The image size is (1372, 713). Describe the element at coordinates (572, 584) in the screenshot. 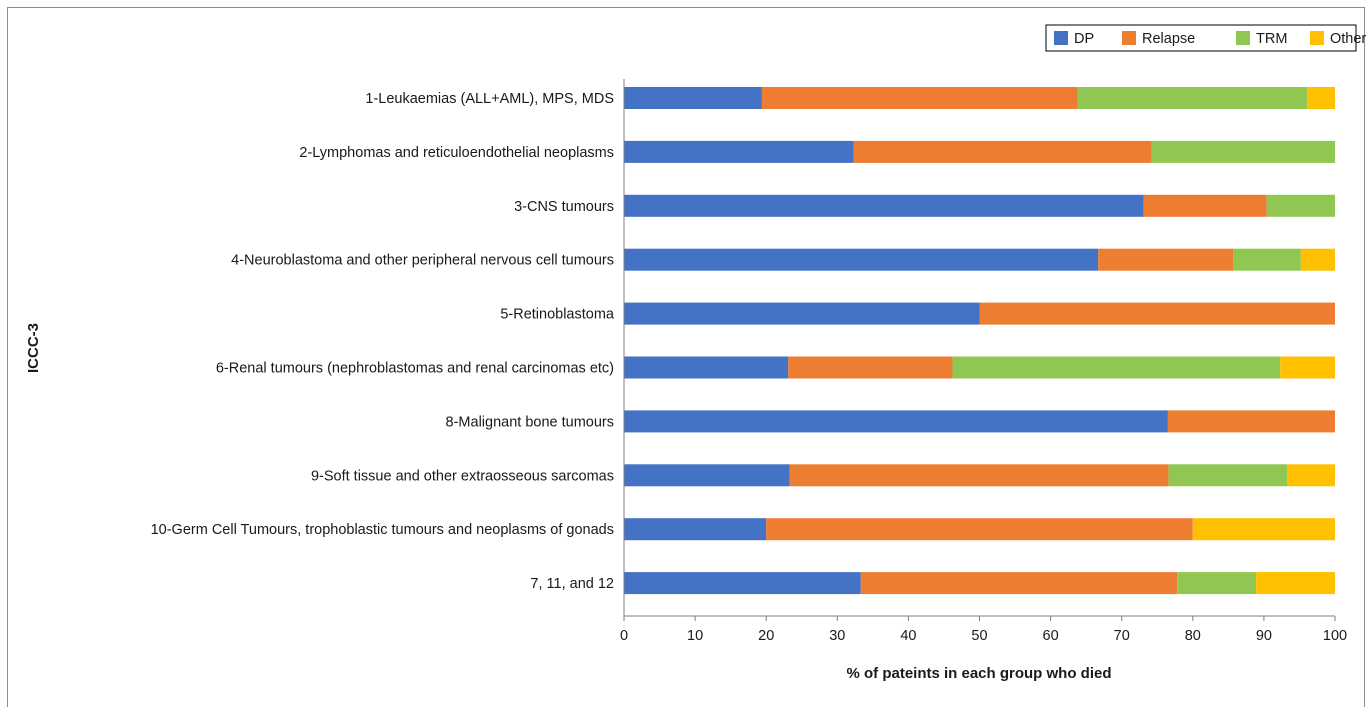

I see `category-label: 7, 11, and 12` at that location.